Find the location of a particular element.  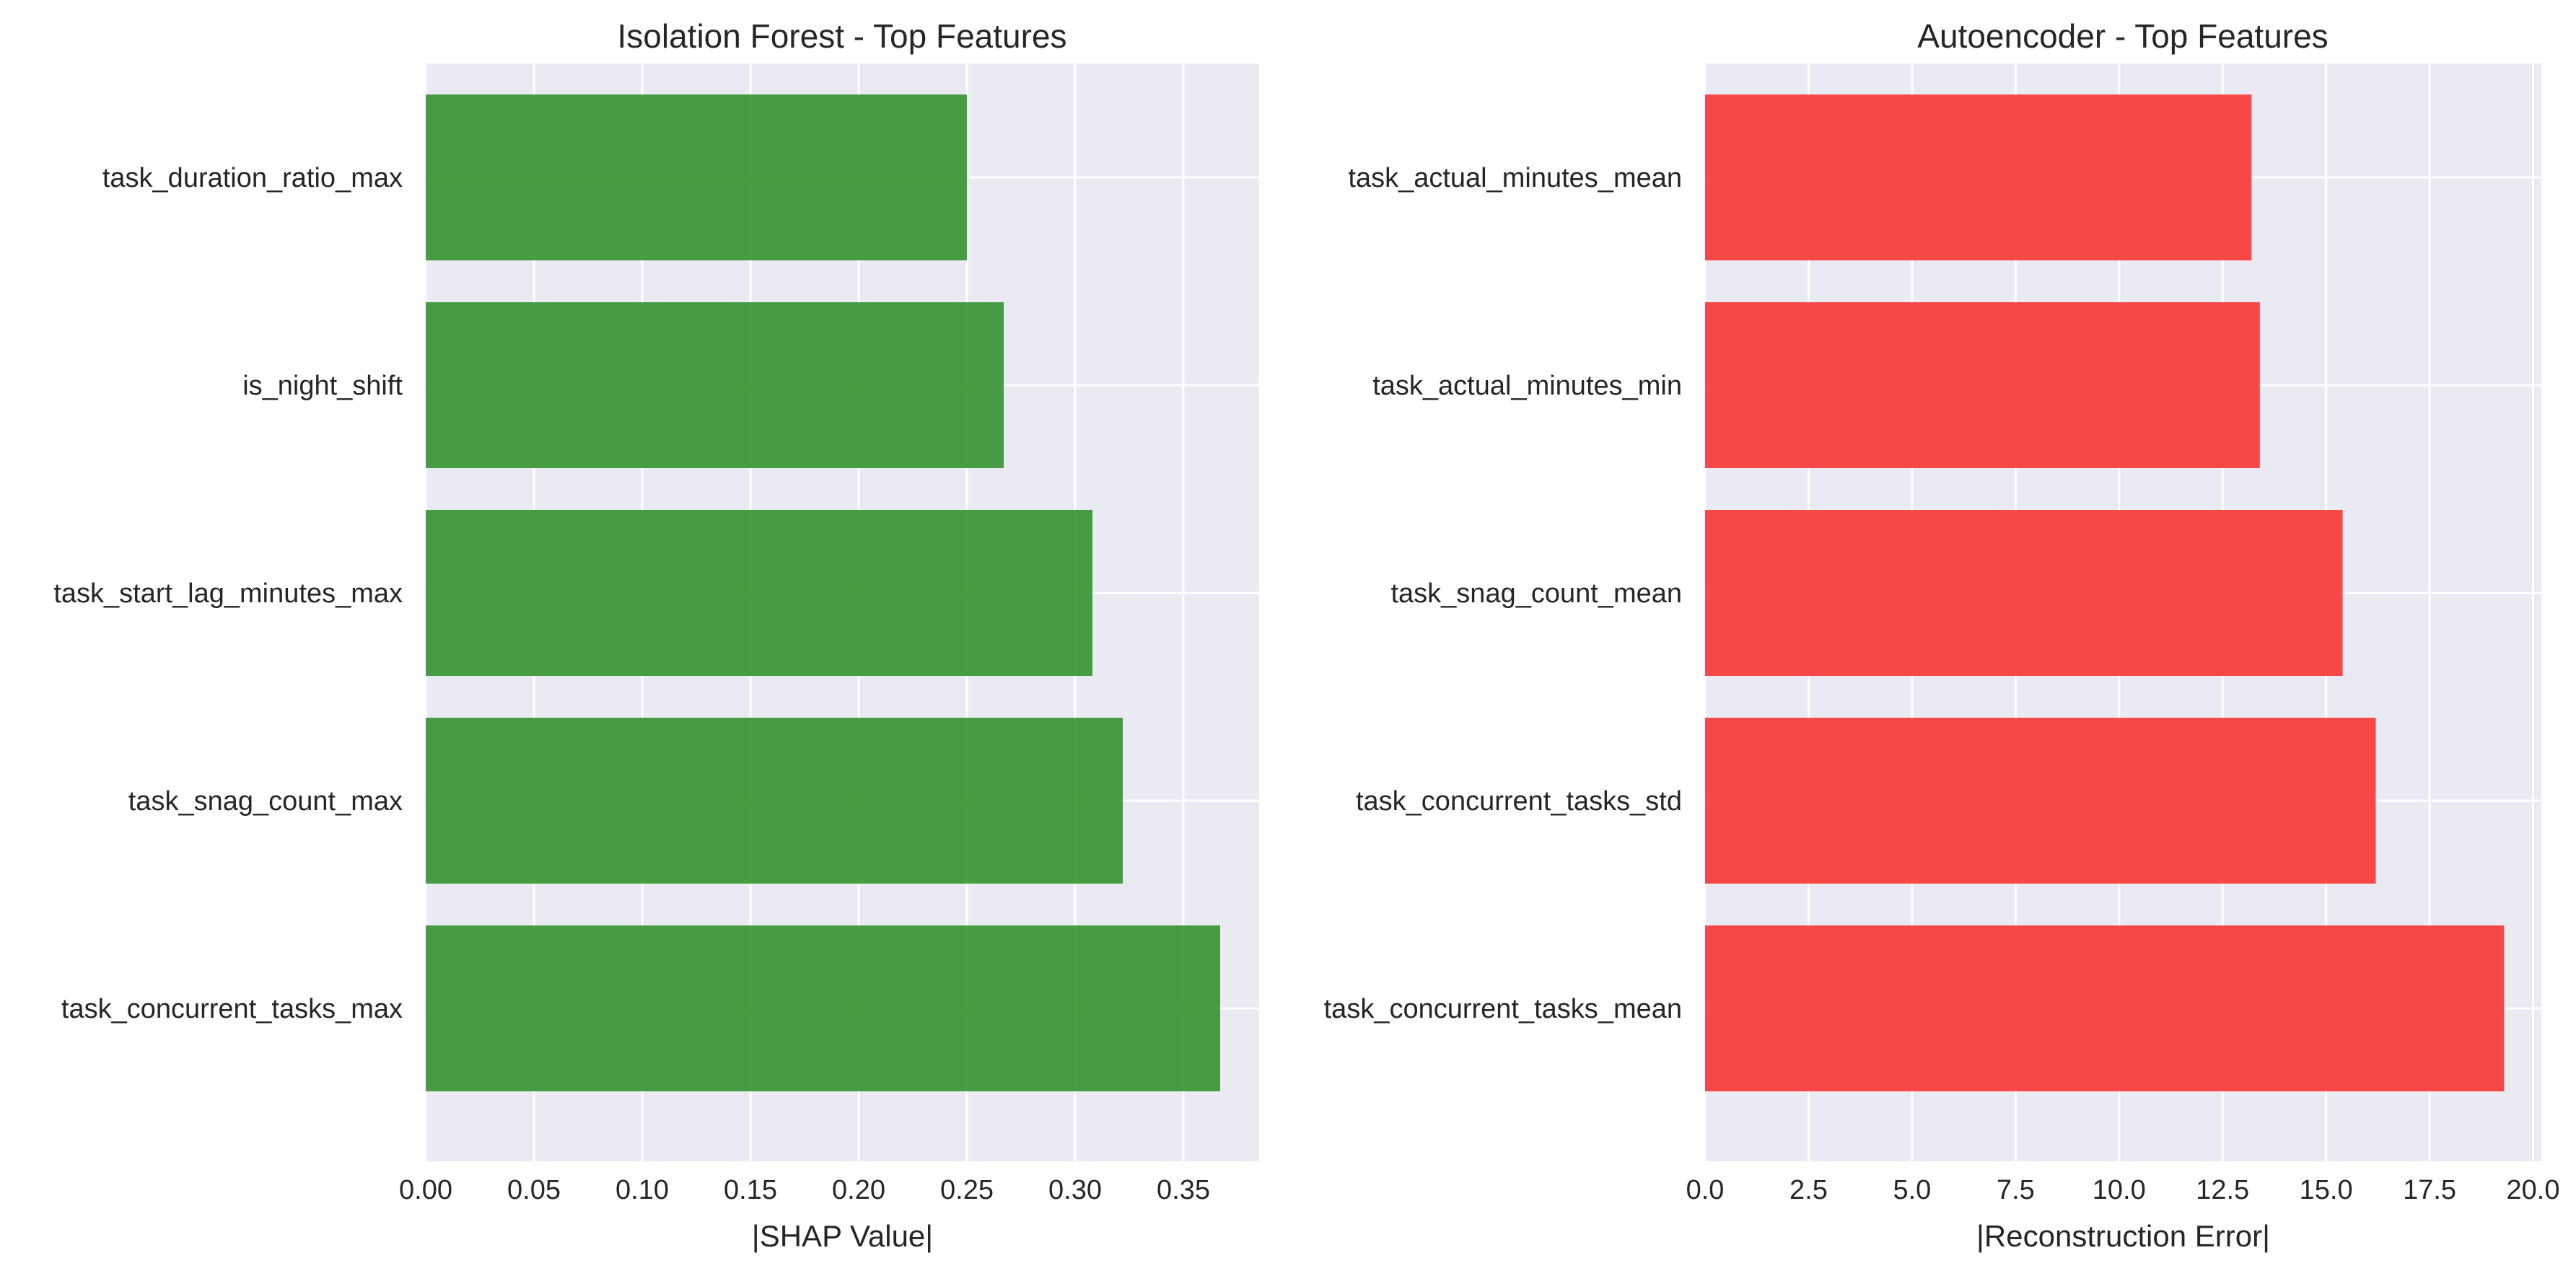

bar-task-actual-minutes-min is located at coordinates (1983, 385).